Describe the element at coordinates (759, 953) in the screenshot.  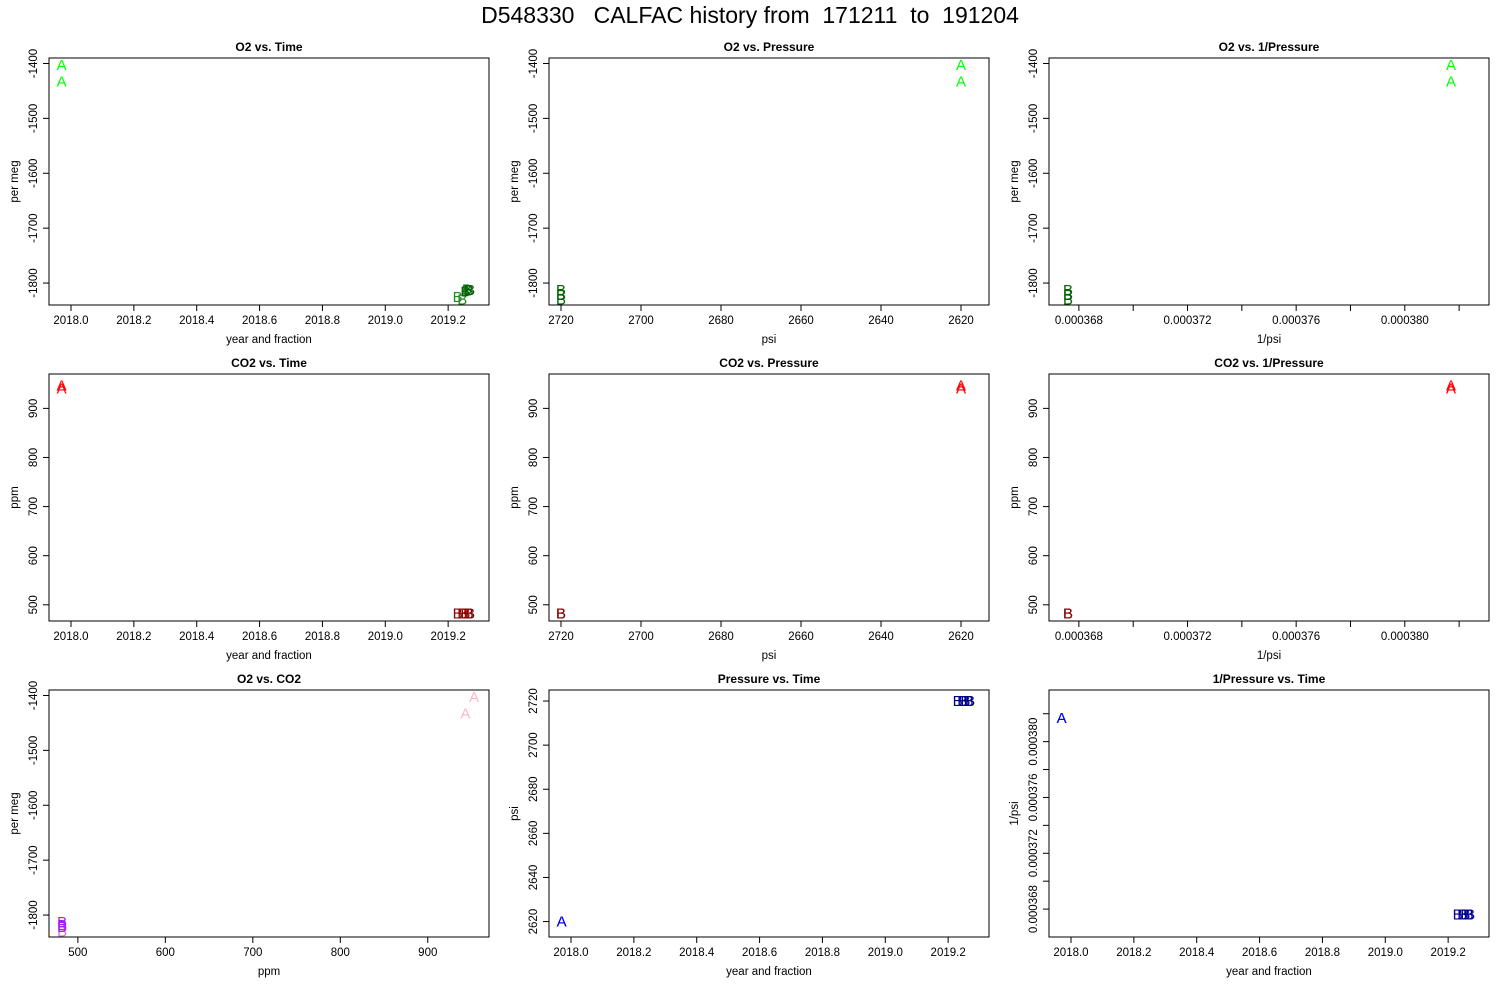
I see `x-tick-label: 2018.6` at that location.